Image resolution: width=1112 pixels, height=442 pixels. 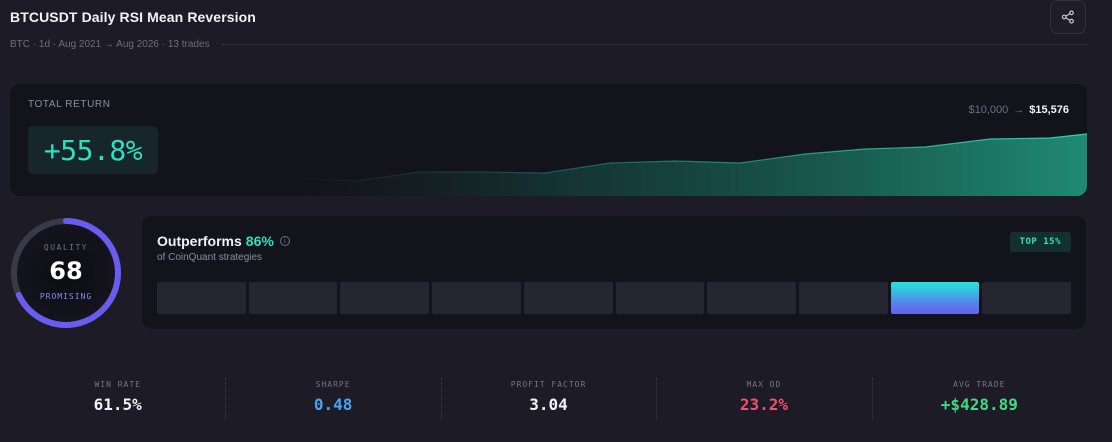 What do you see at coordinates (133, 17) in the screenshot?
I see `page-title: BTCUSDT Daily RSI Mean Reversion` at bounding box center [133, 17].